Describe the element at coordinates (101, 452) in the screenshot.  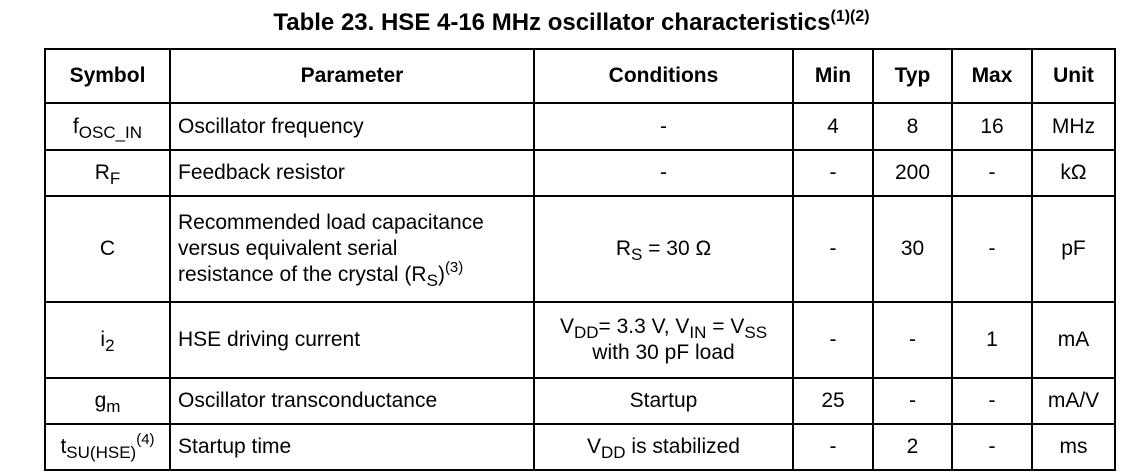
I see `symbol-sub: SU(HSE)` at that location.